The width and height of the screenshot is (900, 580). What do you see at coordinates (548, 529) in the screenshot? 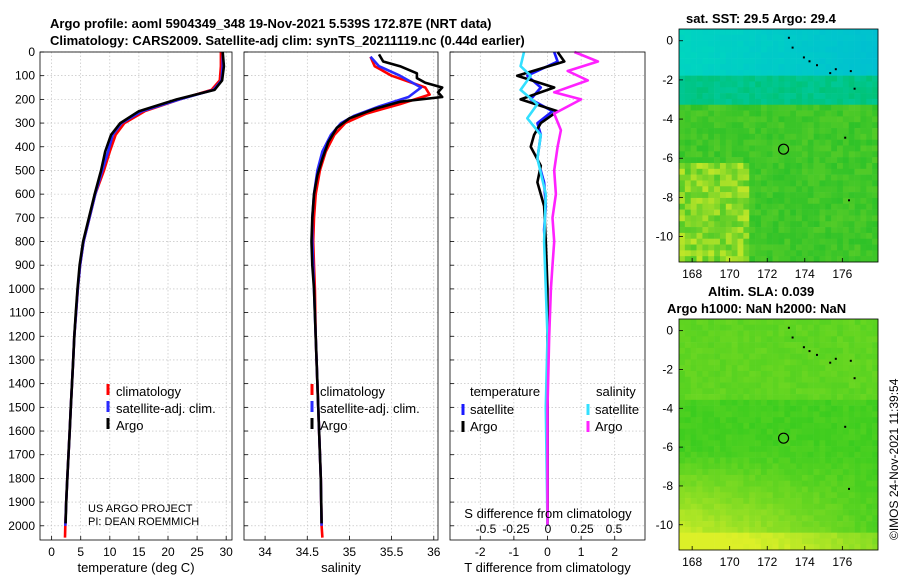
I see `top-tick-label: 0` at bounding box center [548, 529].